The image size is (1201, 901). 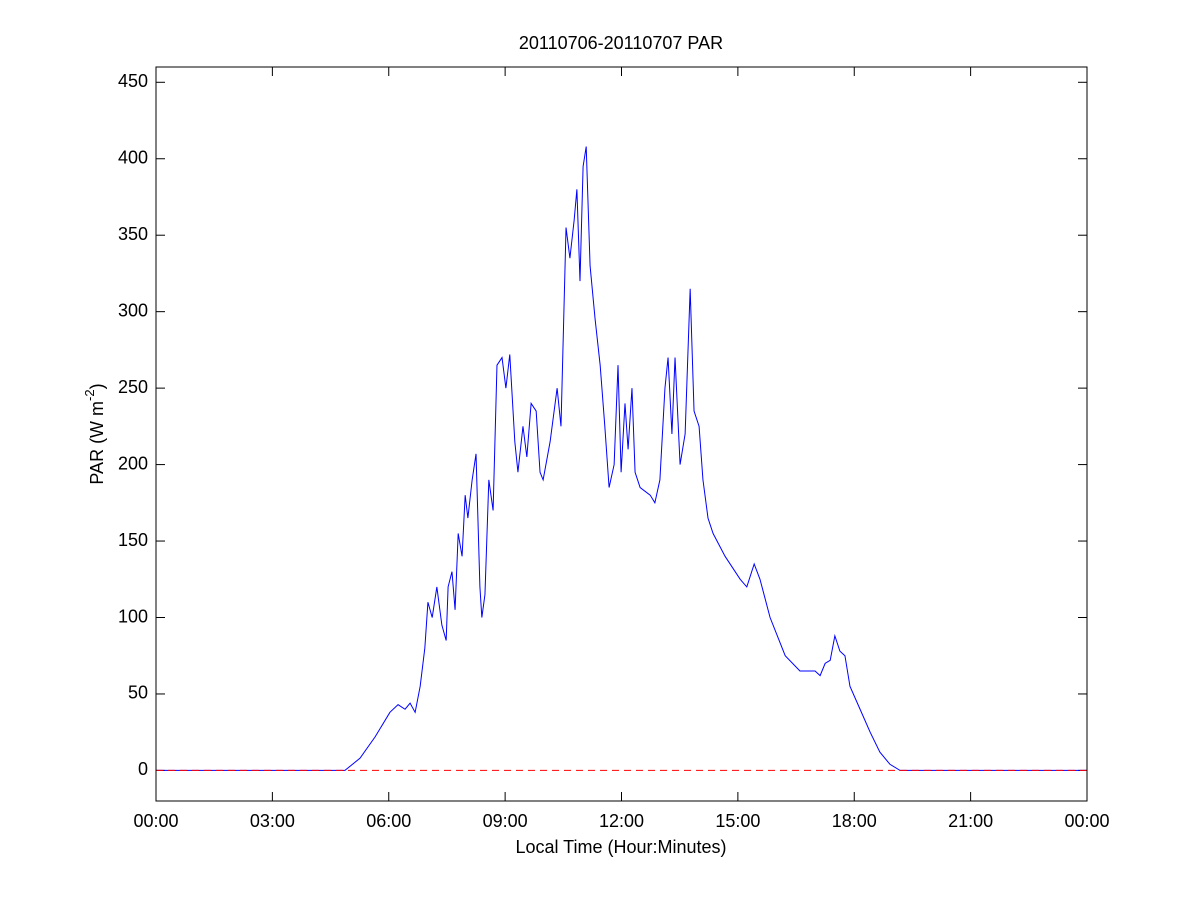 I want to click on y-tick-label: 350, so click(x=133, y=234).